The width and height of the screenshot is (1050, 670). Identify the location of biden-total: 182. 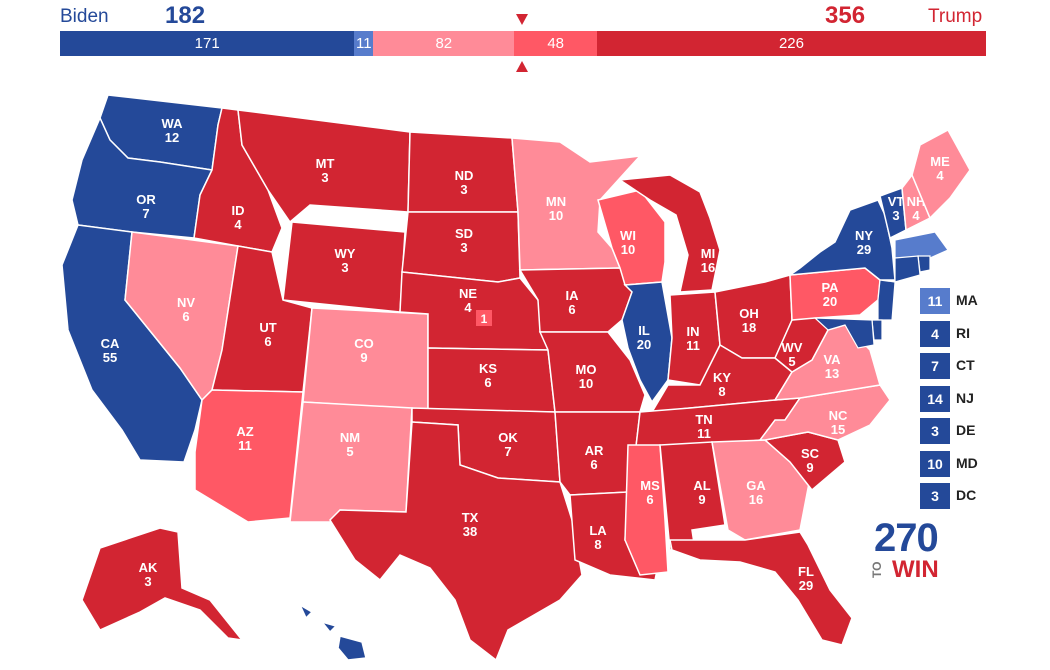
(185, 15).